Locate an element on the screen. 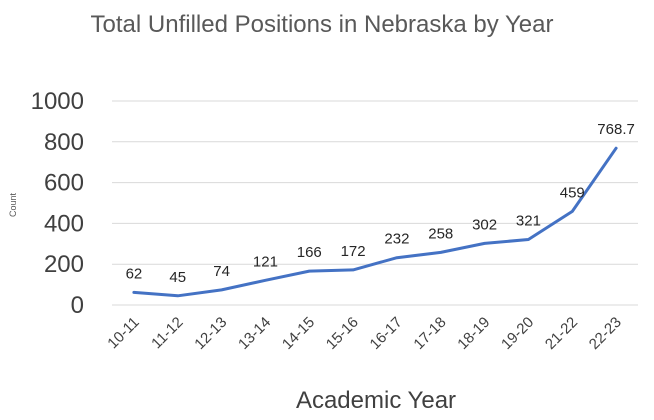  y-tick-label-3: 600 is located at coordinates (64, 183).